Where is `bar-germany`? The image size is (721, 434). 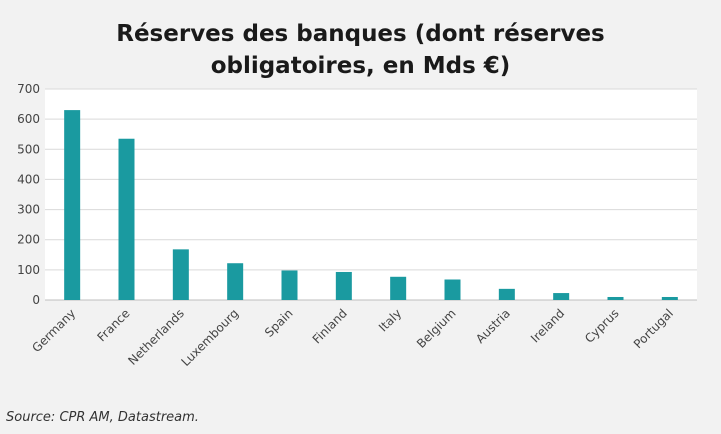
bar-germany is located at coordinates (72, 205).